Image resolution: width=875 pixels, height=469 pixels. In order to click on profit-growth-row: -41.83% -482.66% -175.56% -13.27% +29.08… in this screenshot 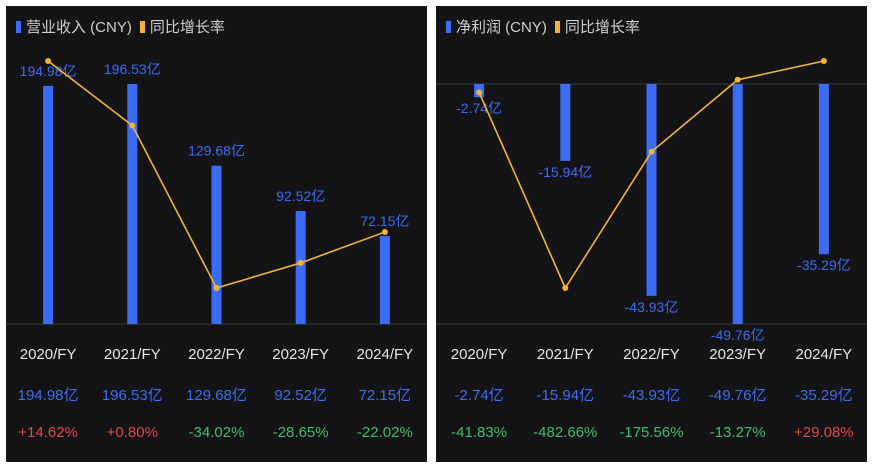, I will do `click(651, 432)`.